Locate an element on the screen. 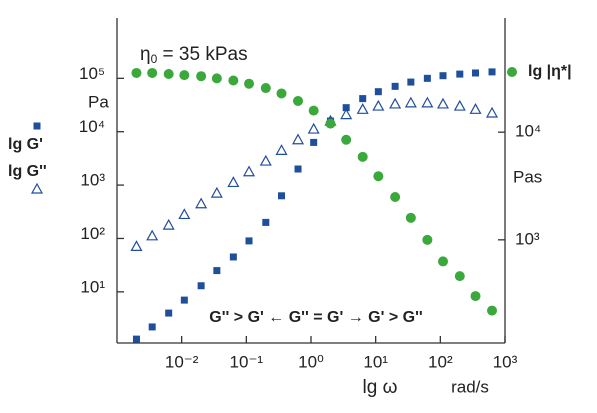 The image size is (597, 413). annotation-text: = 35 kPas is located at coordinates (202, 54).